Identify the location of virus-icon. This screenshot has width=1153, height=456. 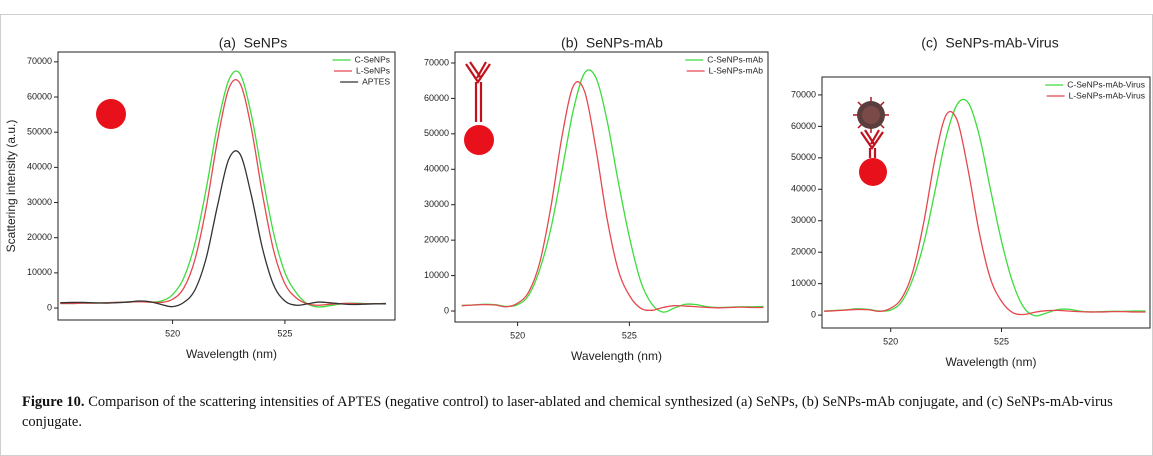
(871, 115).